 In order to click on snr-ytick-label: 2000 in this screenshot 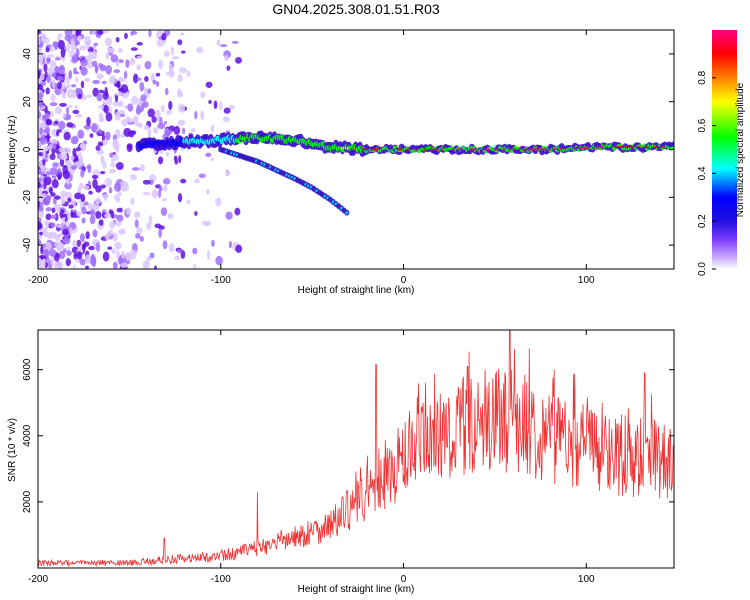, I will do `click(27, 501)`.